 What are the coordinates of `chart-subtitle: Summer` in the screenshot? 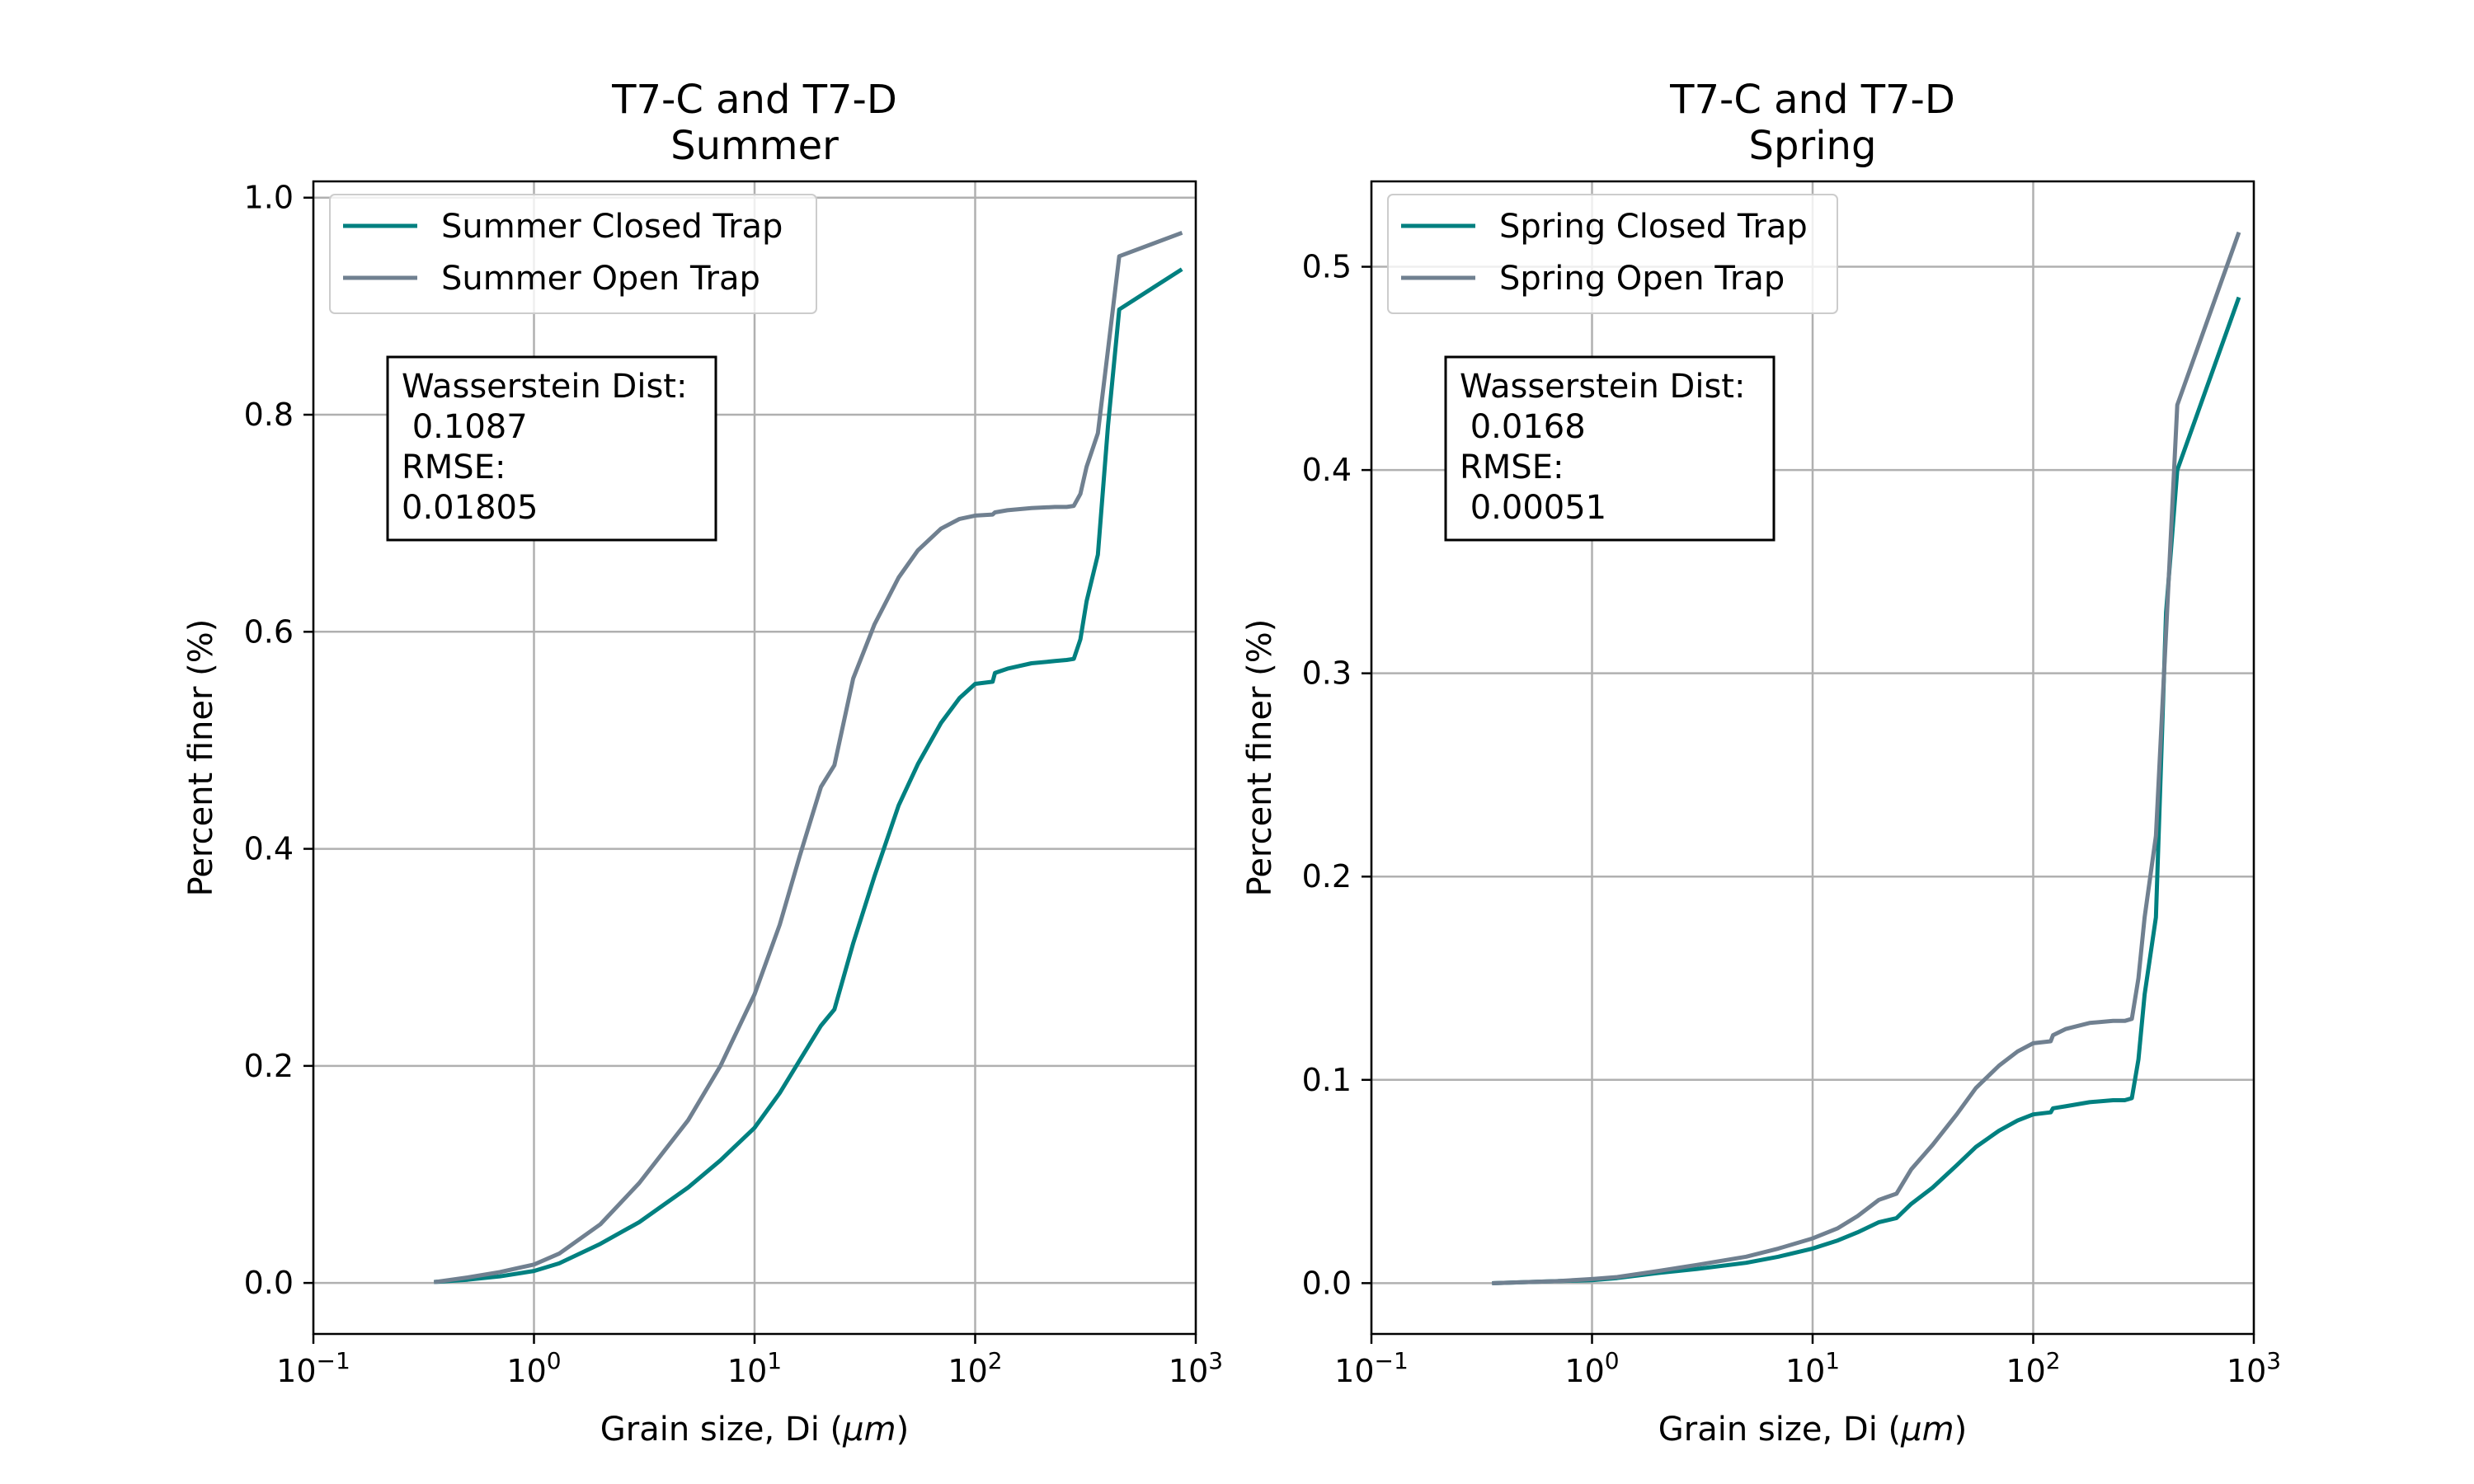 It's located at (754, 146).